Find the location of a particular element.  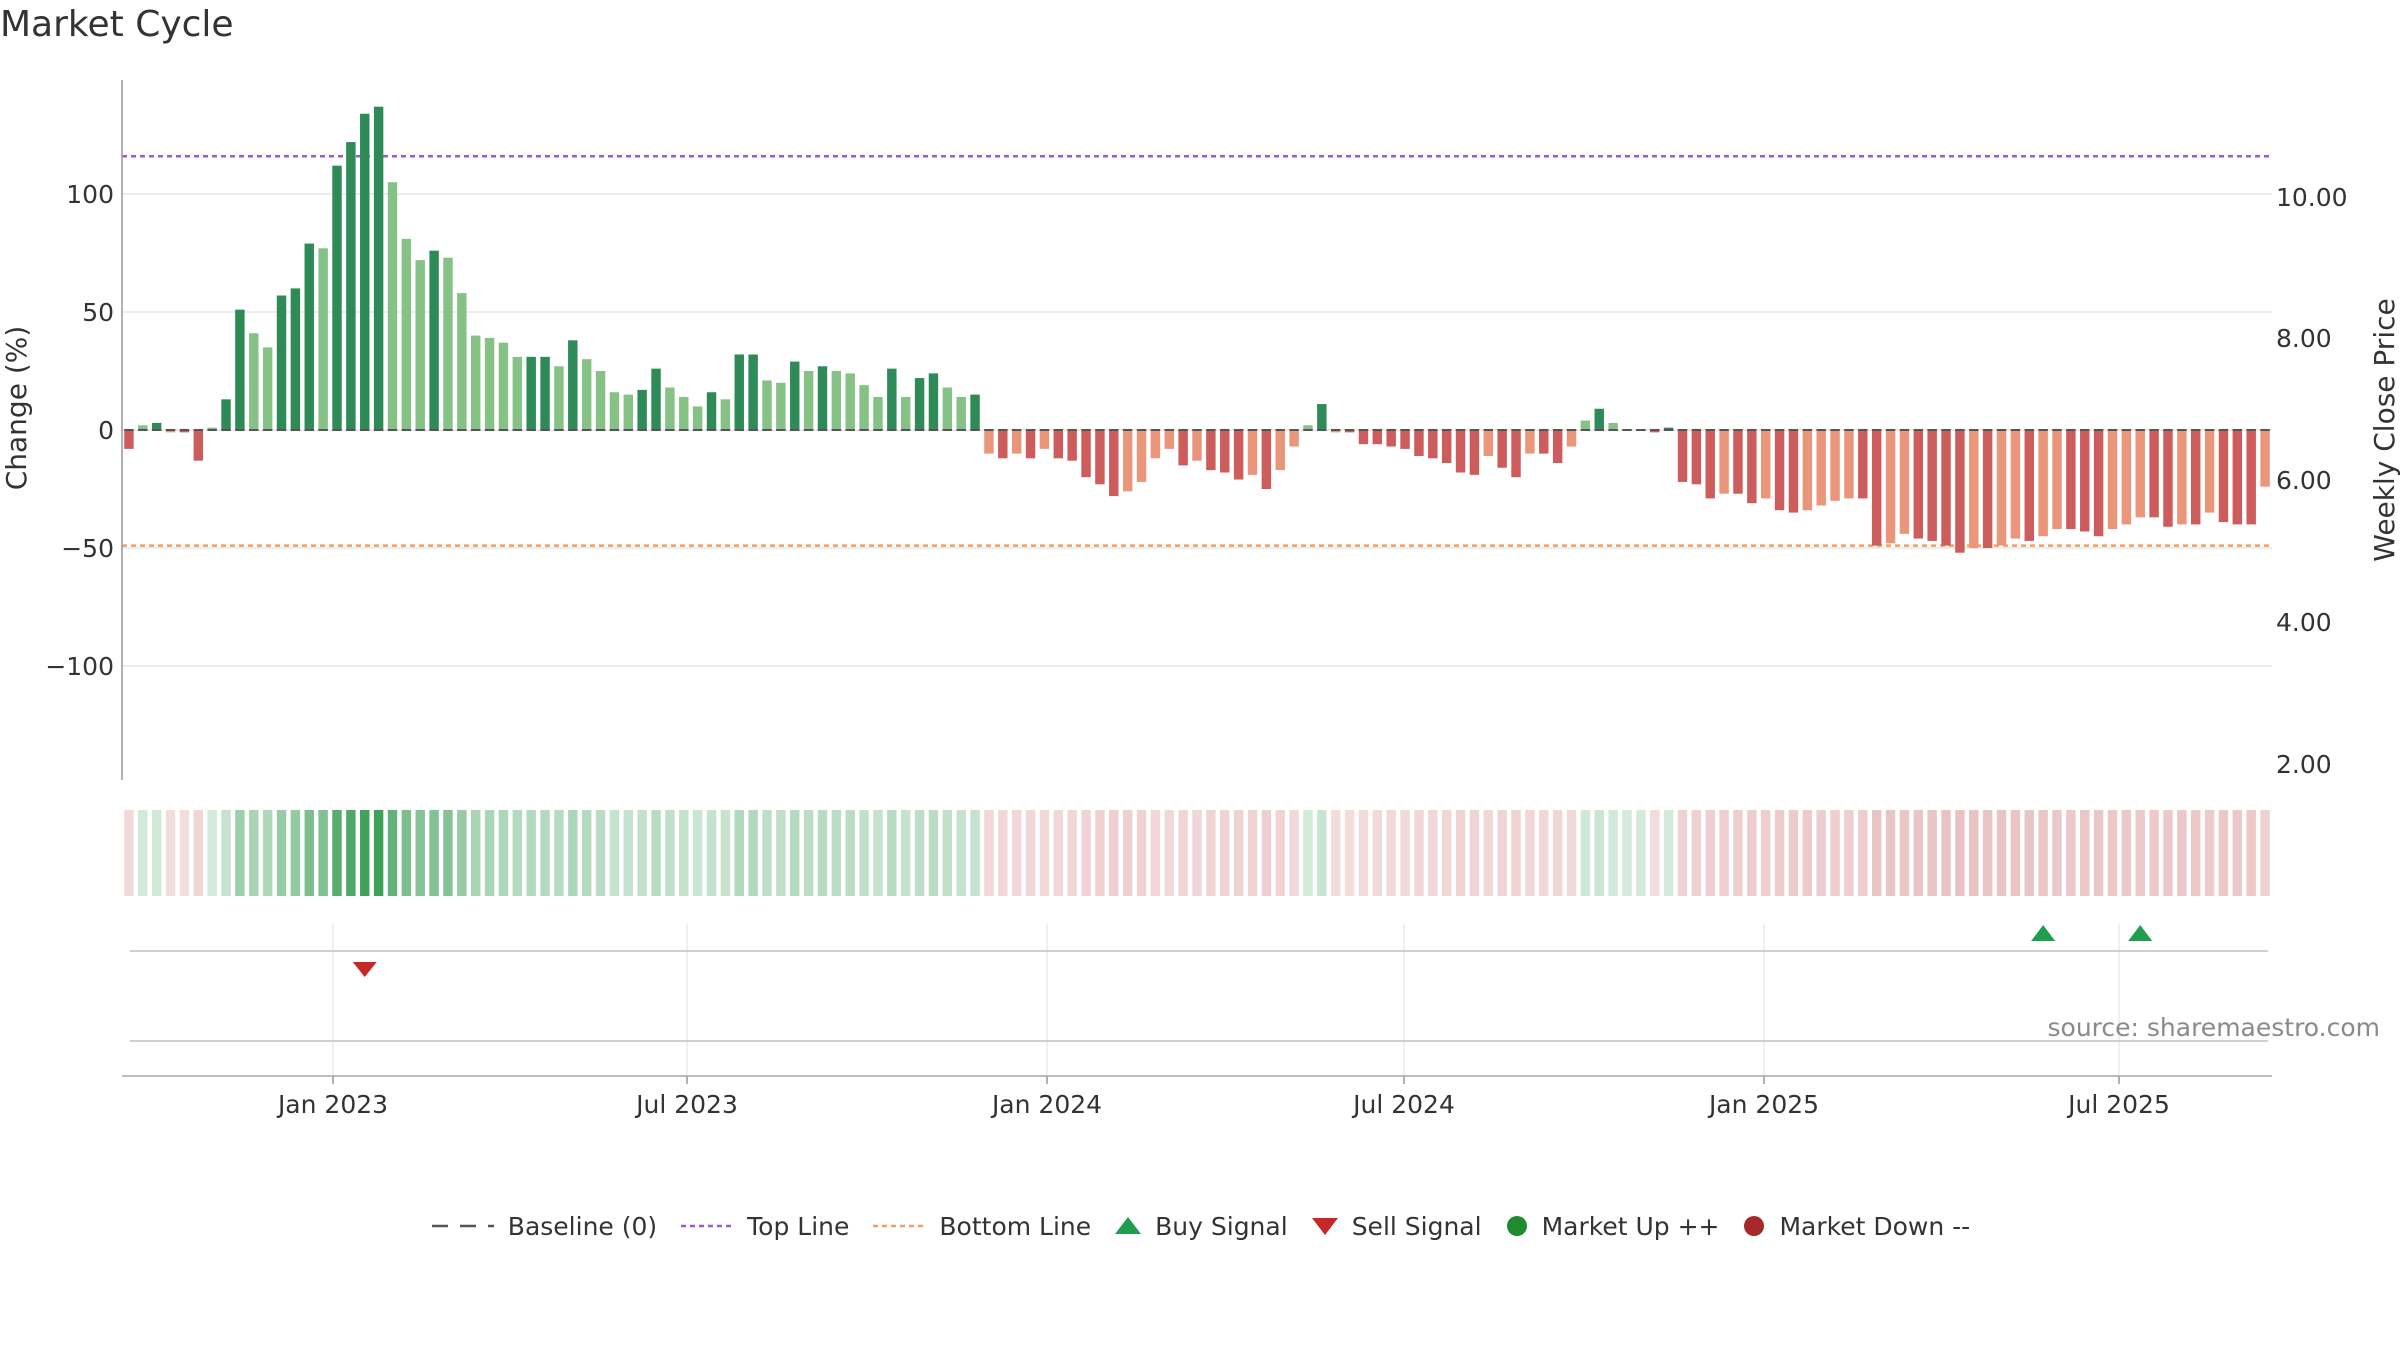

buy-signal-marker is located at coordinates (2140, 933).